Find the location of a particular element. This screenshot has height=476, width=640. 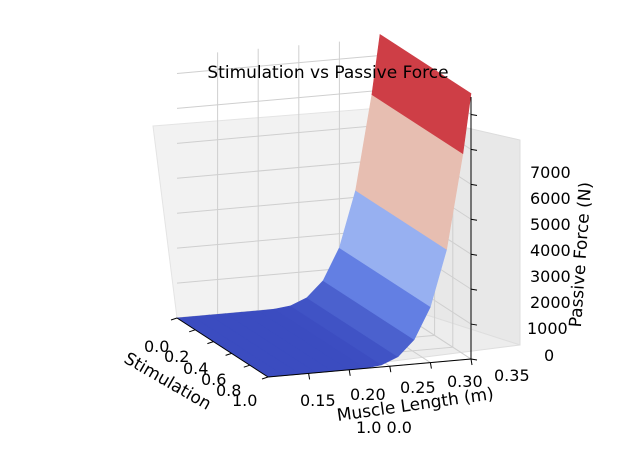

x-axis-line is located at coordinates (222, 347).